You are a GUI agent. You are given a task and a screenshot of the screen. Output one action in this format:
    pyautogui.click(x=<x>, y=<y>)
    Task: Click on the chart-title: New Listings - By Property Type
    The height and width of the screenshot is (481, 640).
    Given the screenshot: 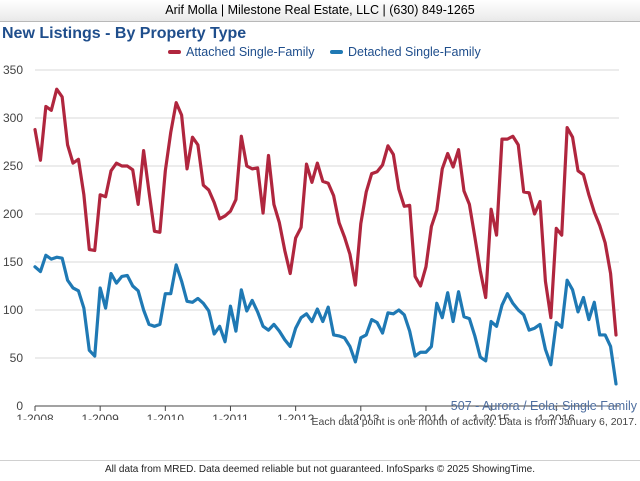 What is the action you would take?
    pyautogui.click(x=124, y=33)
    